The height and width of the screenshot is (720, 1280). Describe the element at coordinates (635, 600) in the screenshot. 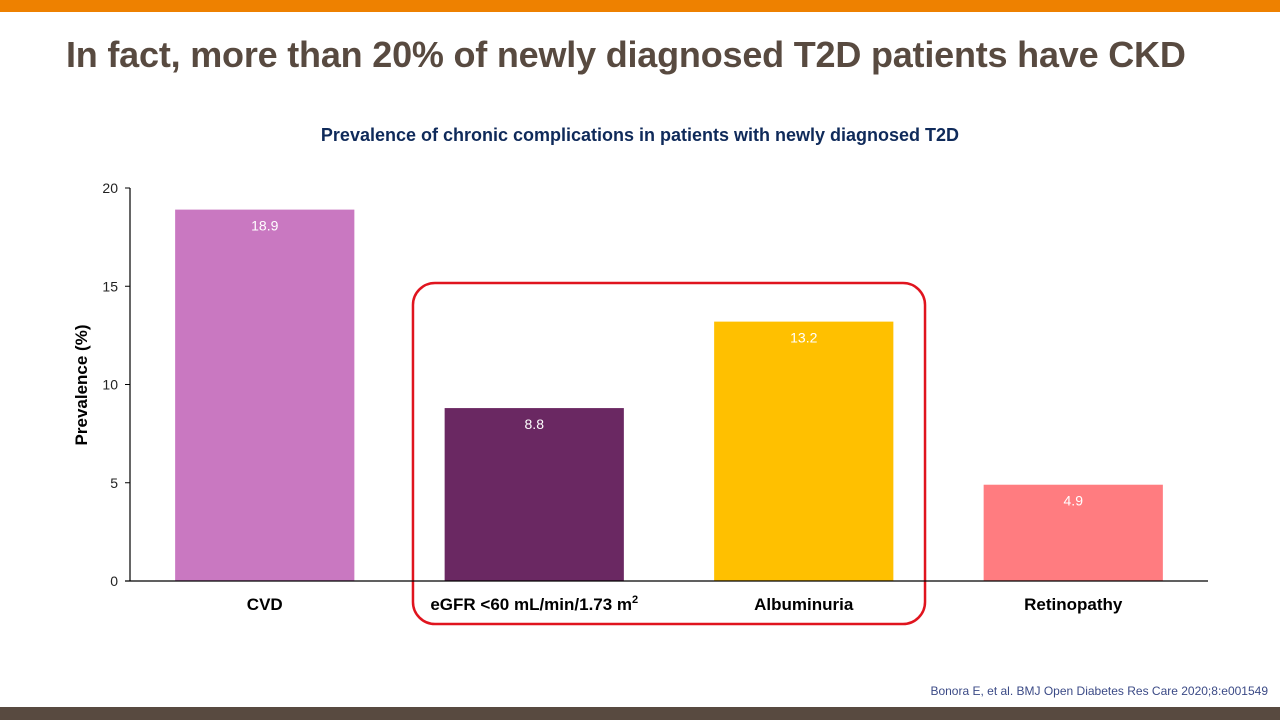

I see `category-superscript: 2` at that location.